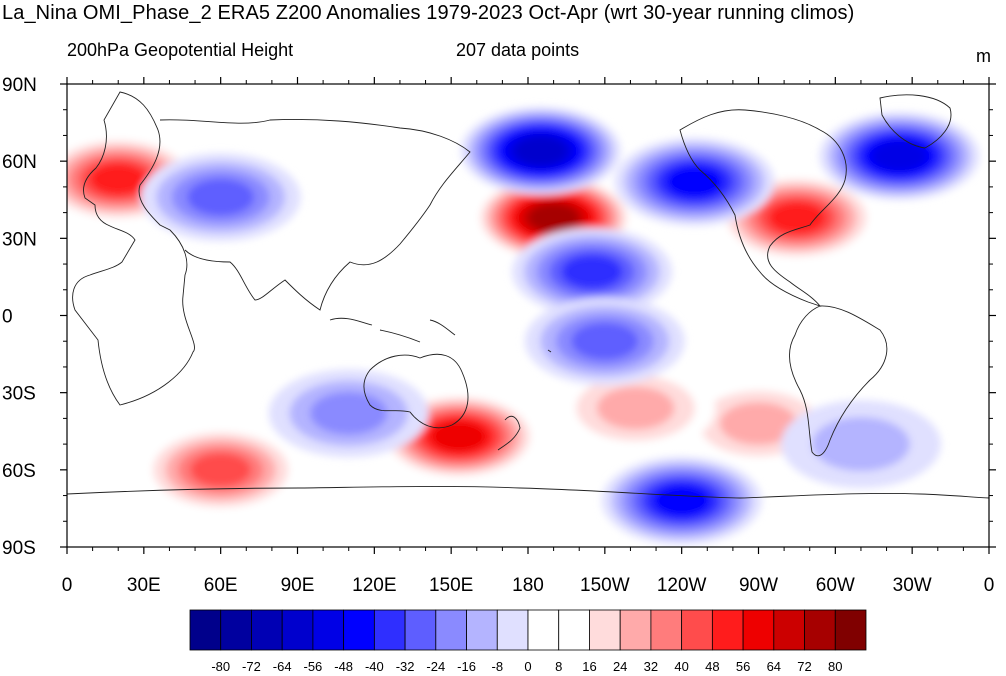 This screenshot has height=676, width=1006. I want to click on lon-tick-label: 90W, so click(758, 585).